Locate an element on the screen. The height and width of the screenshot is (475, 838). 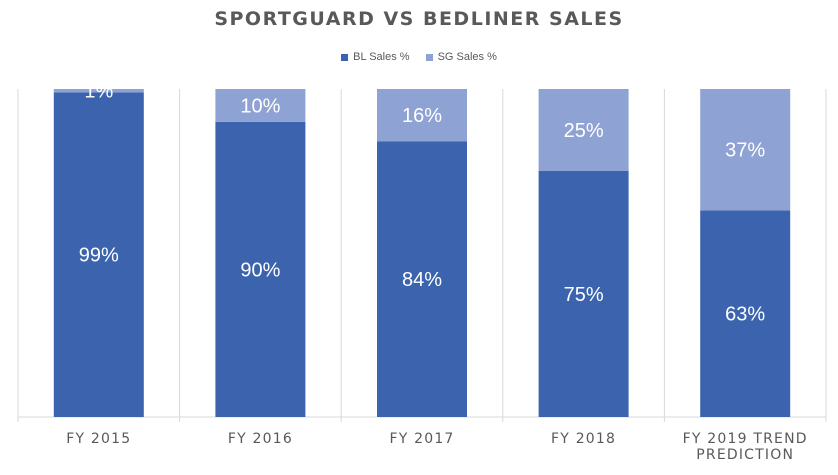
data-label-sg: 37% is located at coordinates (745, 151).